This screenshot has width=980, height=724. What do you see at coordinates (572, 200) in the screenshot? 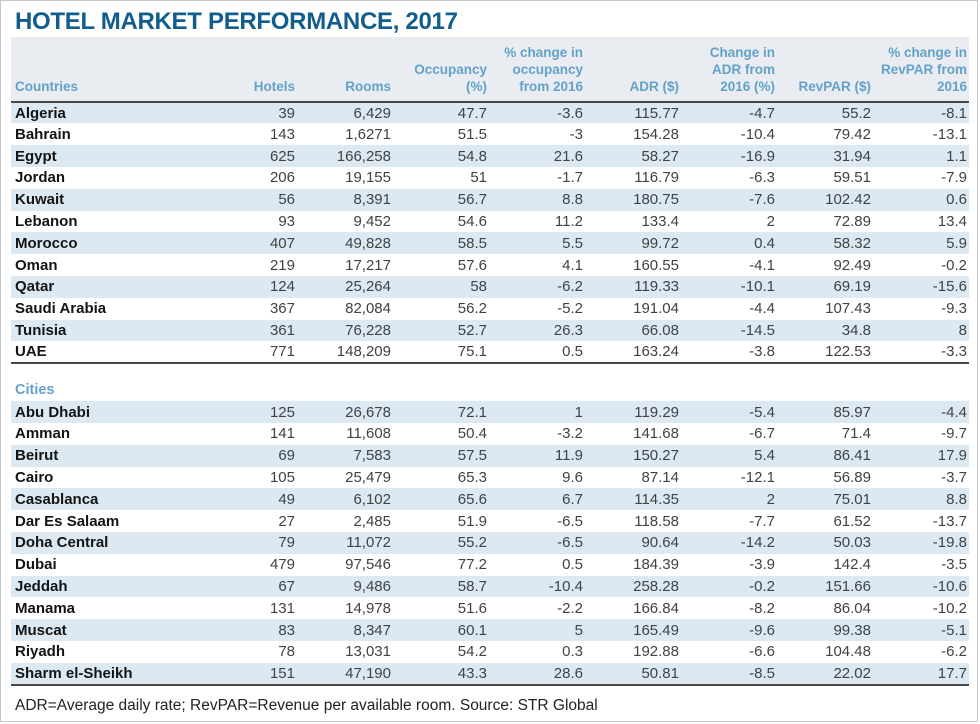
I see `table-cell: 8.8` at bounding box center [572, 200].